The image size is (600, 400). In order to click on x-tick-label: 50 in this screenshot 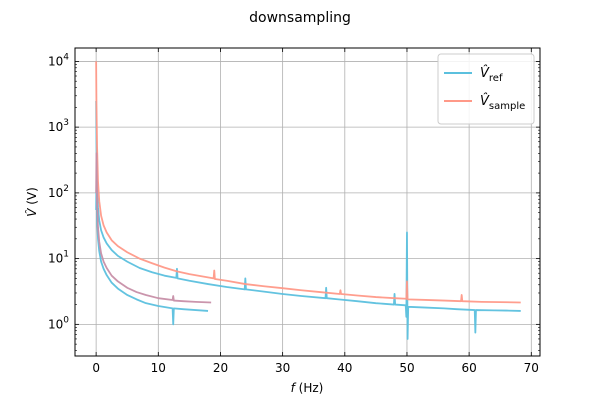, I will do `click(406, 368)`.